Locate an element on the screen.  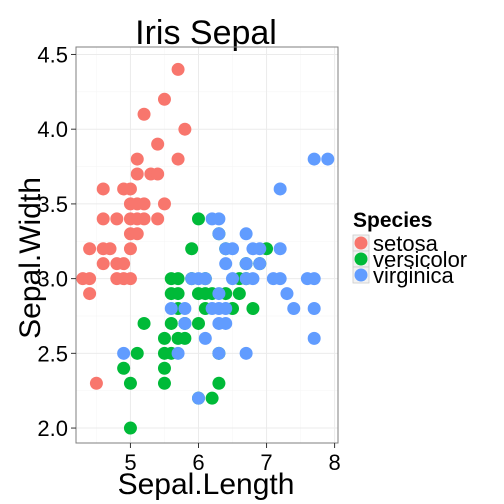
y-tick-label: 3.5 is located at coordinates (52, 204).